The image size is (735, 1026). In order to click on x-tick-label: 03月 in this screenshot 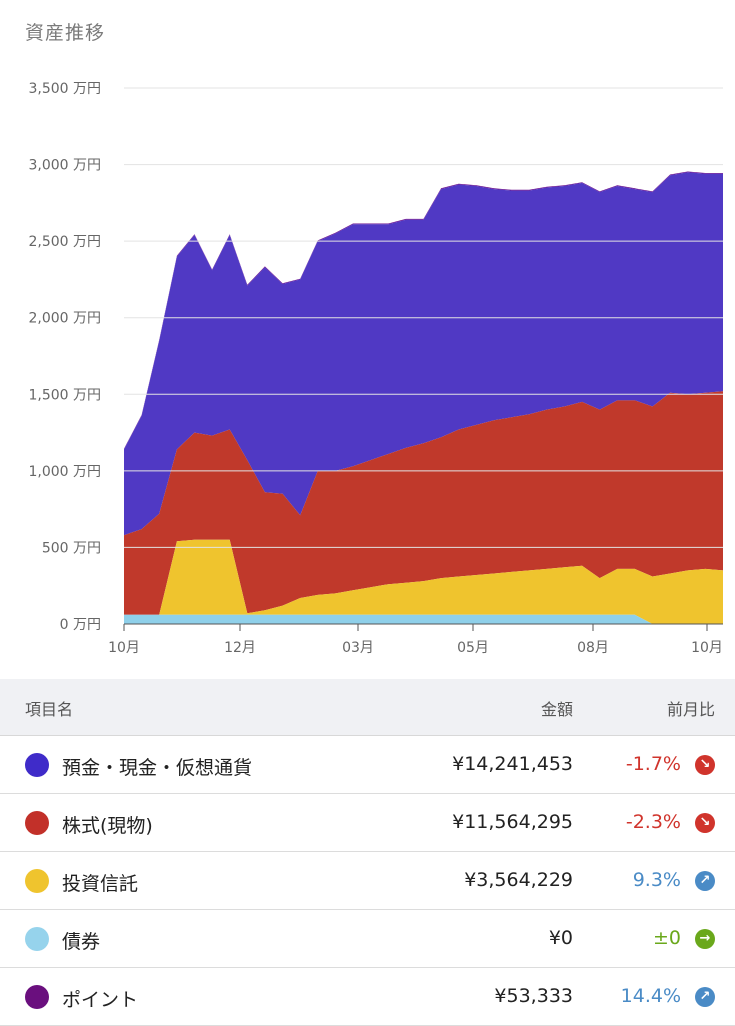, I will do `click(358, 648)`.